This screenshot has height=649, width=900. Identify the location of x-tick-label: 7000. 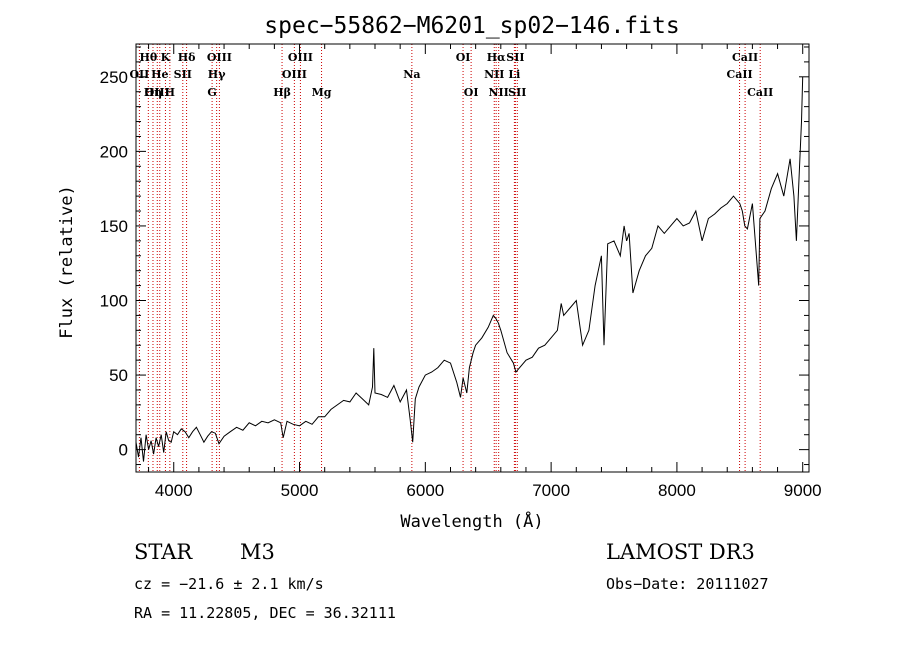
(551, 490).